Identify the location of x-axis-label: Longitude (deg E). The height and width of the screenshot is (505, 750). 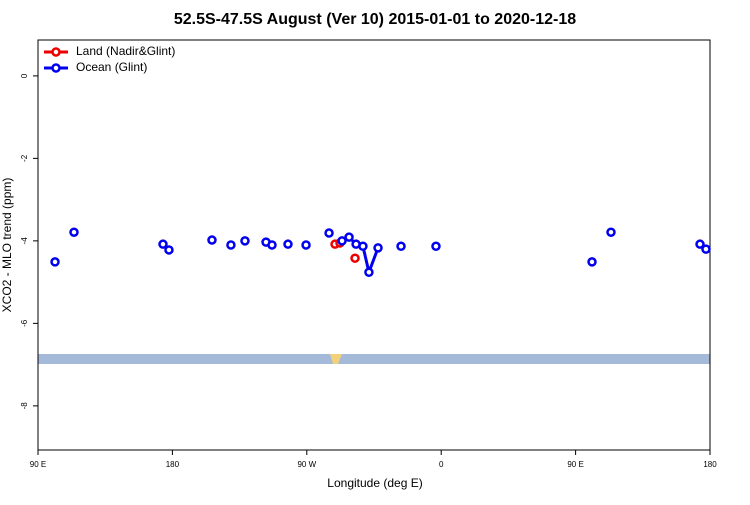
(374, 483).